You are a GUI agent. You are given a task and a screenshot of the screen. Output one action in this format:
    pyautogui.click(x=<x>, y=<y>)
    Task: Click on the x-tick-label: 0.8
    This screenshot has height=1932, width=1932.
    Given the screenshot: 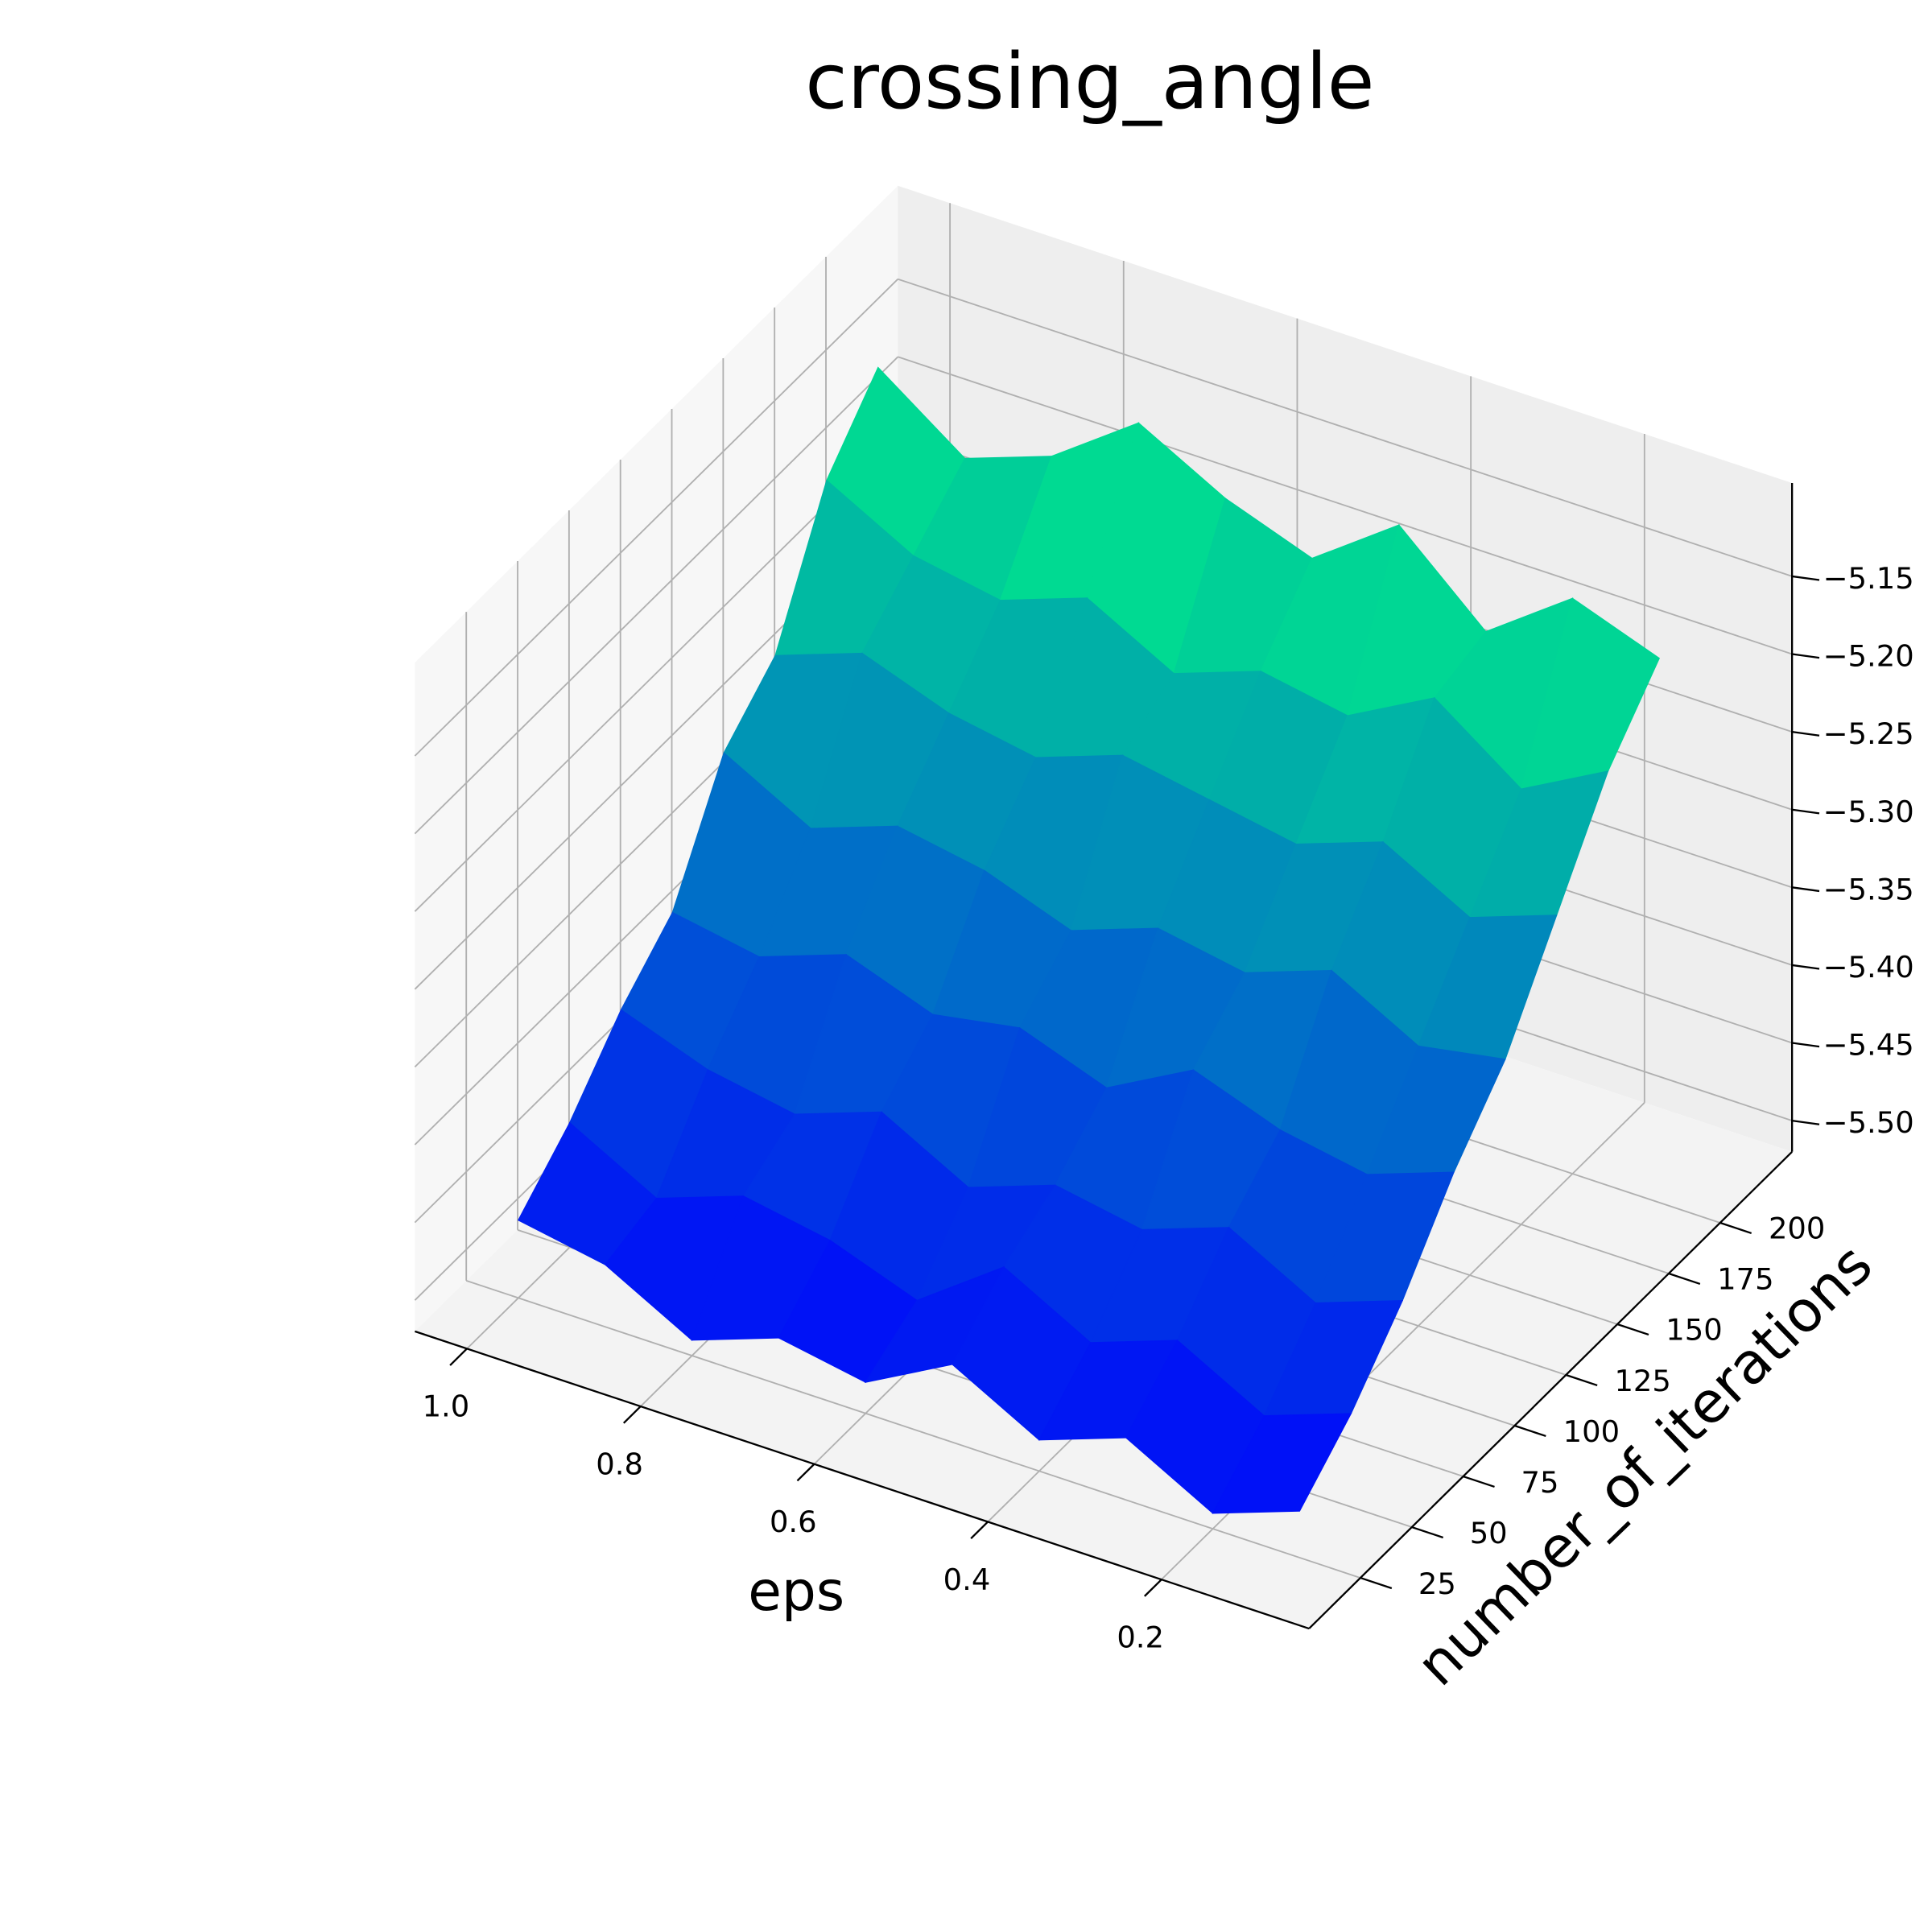 What is the action you would take?
    pyautogui.click(x=619, y=1464)
    